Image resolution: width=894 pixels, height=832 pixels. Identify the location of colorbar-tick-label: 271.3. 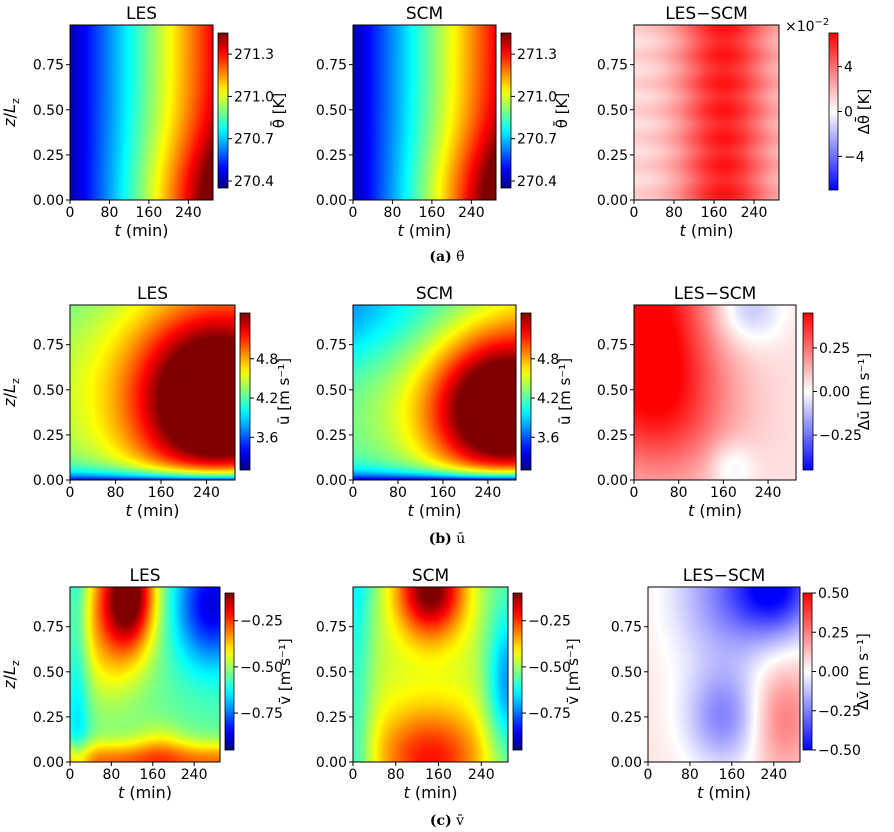
(537, 55).